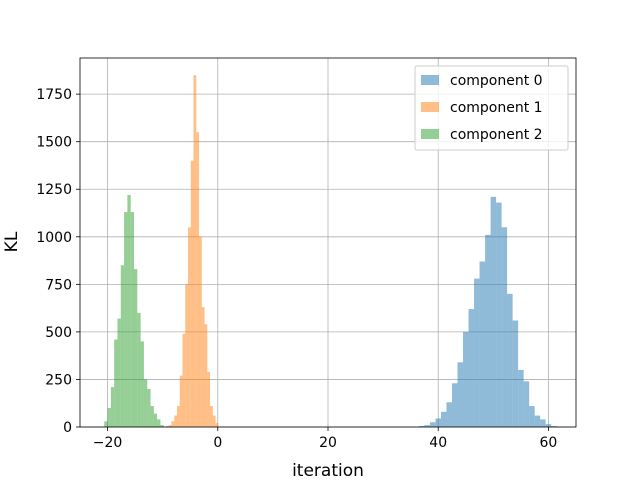 This screenshot has height=480, width=640. I want to click on x-axis-ticks: −20 0 20 40 60, so click(325, 439).